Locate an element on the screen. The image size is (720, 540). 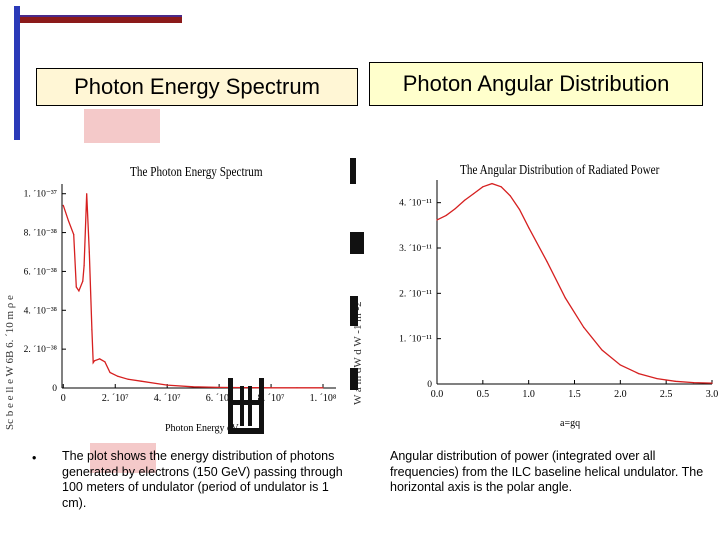
chart1-x-tick-label: 8. ´10⁷ is located at coordinates (271, 398).